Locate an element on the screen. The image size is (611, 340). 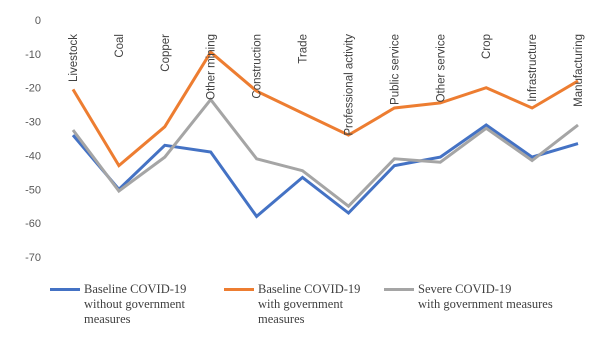
category-label: Livestock is located at coordinates (74, 58).